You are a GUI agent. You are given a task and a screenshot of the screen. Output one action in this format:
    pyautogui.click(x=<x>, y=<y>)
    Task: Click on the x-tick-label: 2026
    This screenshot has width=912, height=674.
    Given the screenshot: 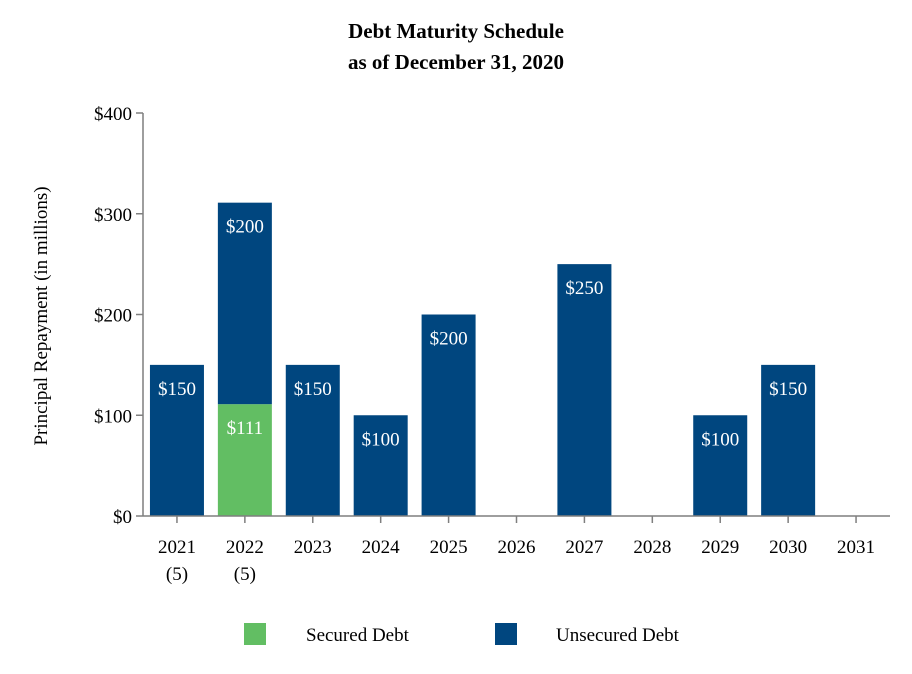 What is the action you would take?
    pyautogui.click(x=517, y=547)
    